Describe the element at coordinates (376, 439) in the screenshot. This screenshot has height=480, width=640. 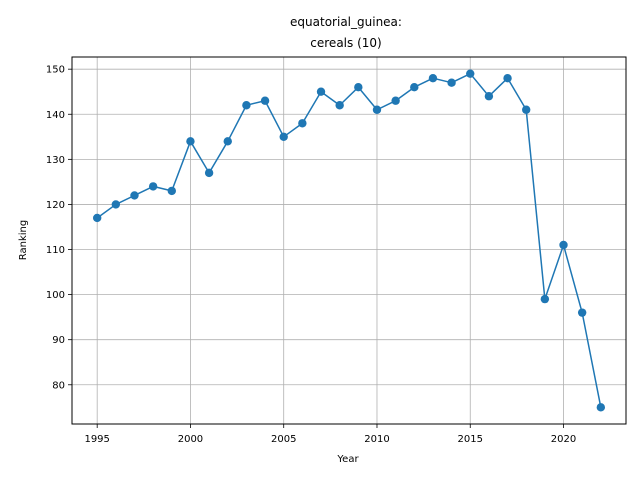
I see `x-tick-label: 2010` at that location.